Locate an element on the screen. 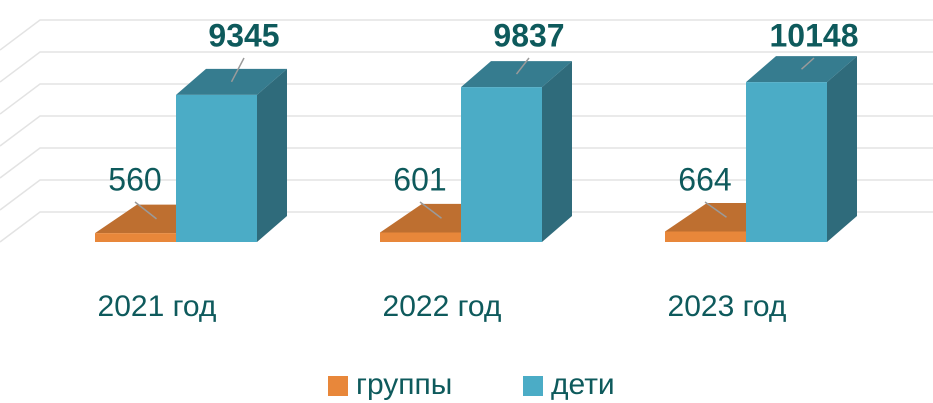 This screenshot has width=933, height=403. legend-label: группы is located at coordinates (404, 384).